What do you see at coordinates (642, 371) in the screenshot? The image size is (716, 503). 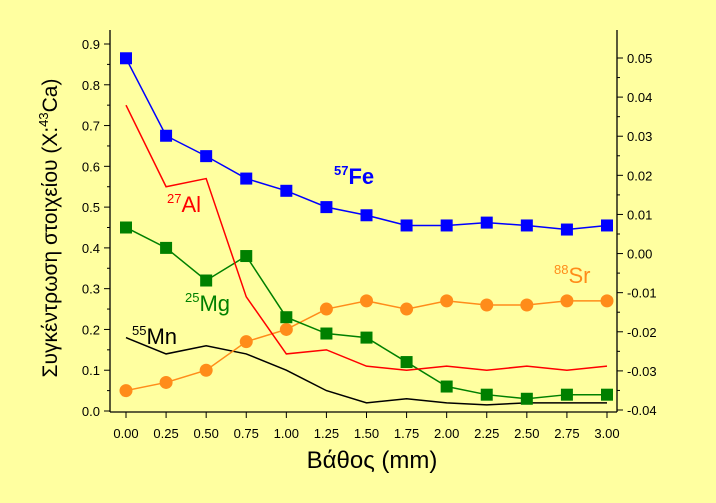 I see `y2-tick-label: -0.03` at bounding box center [642, 371].